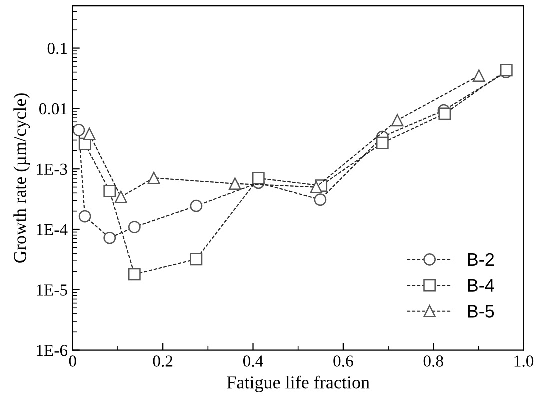 This screenshot has height=405, width=540. Describe the element at coordinates (52, 230) in the screenshot. I see `y-tick-label: 1E-4` at that location.